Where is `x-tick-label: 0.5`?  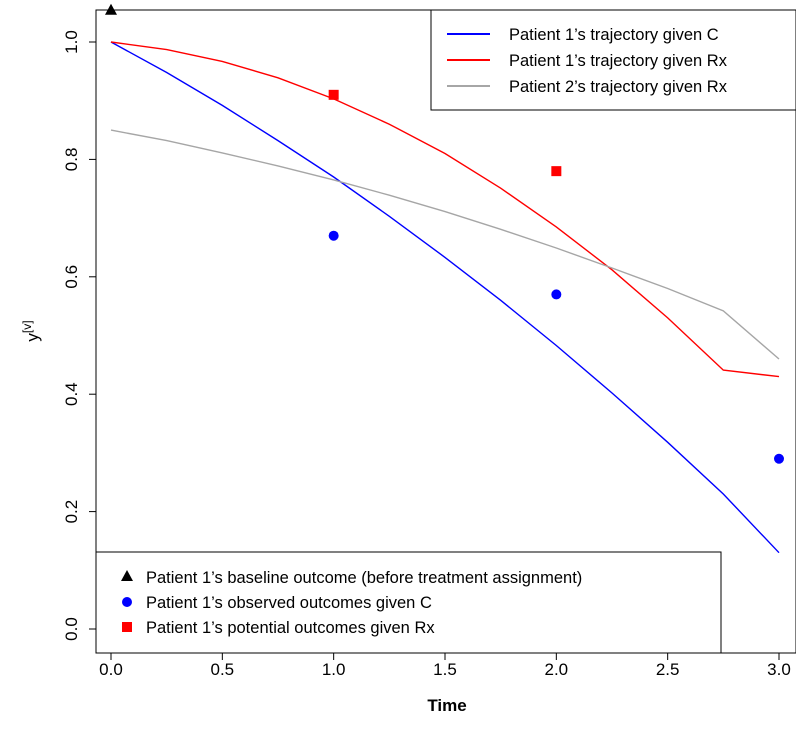 x-tick-label: 0.5 is located at coordinates (223, 669).